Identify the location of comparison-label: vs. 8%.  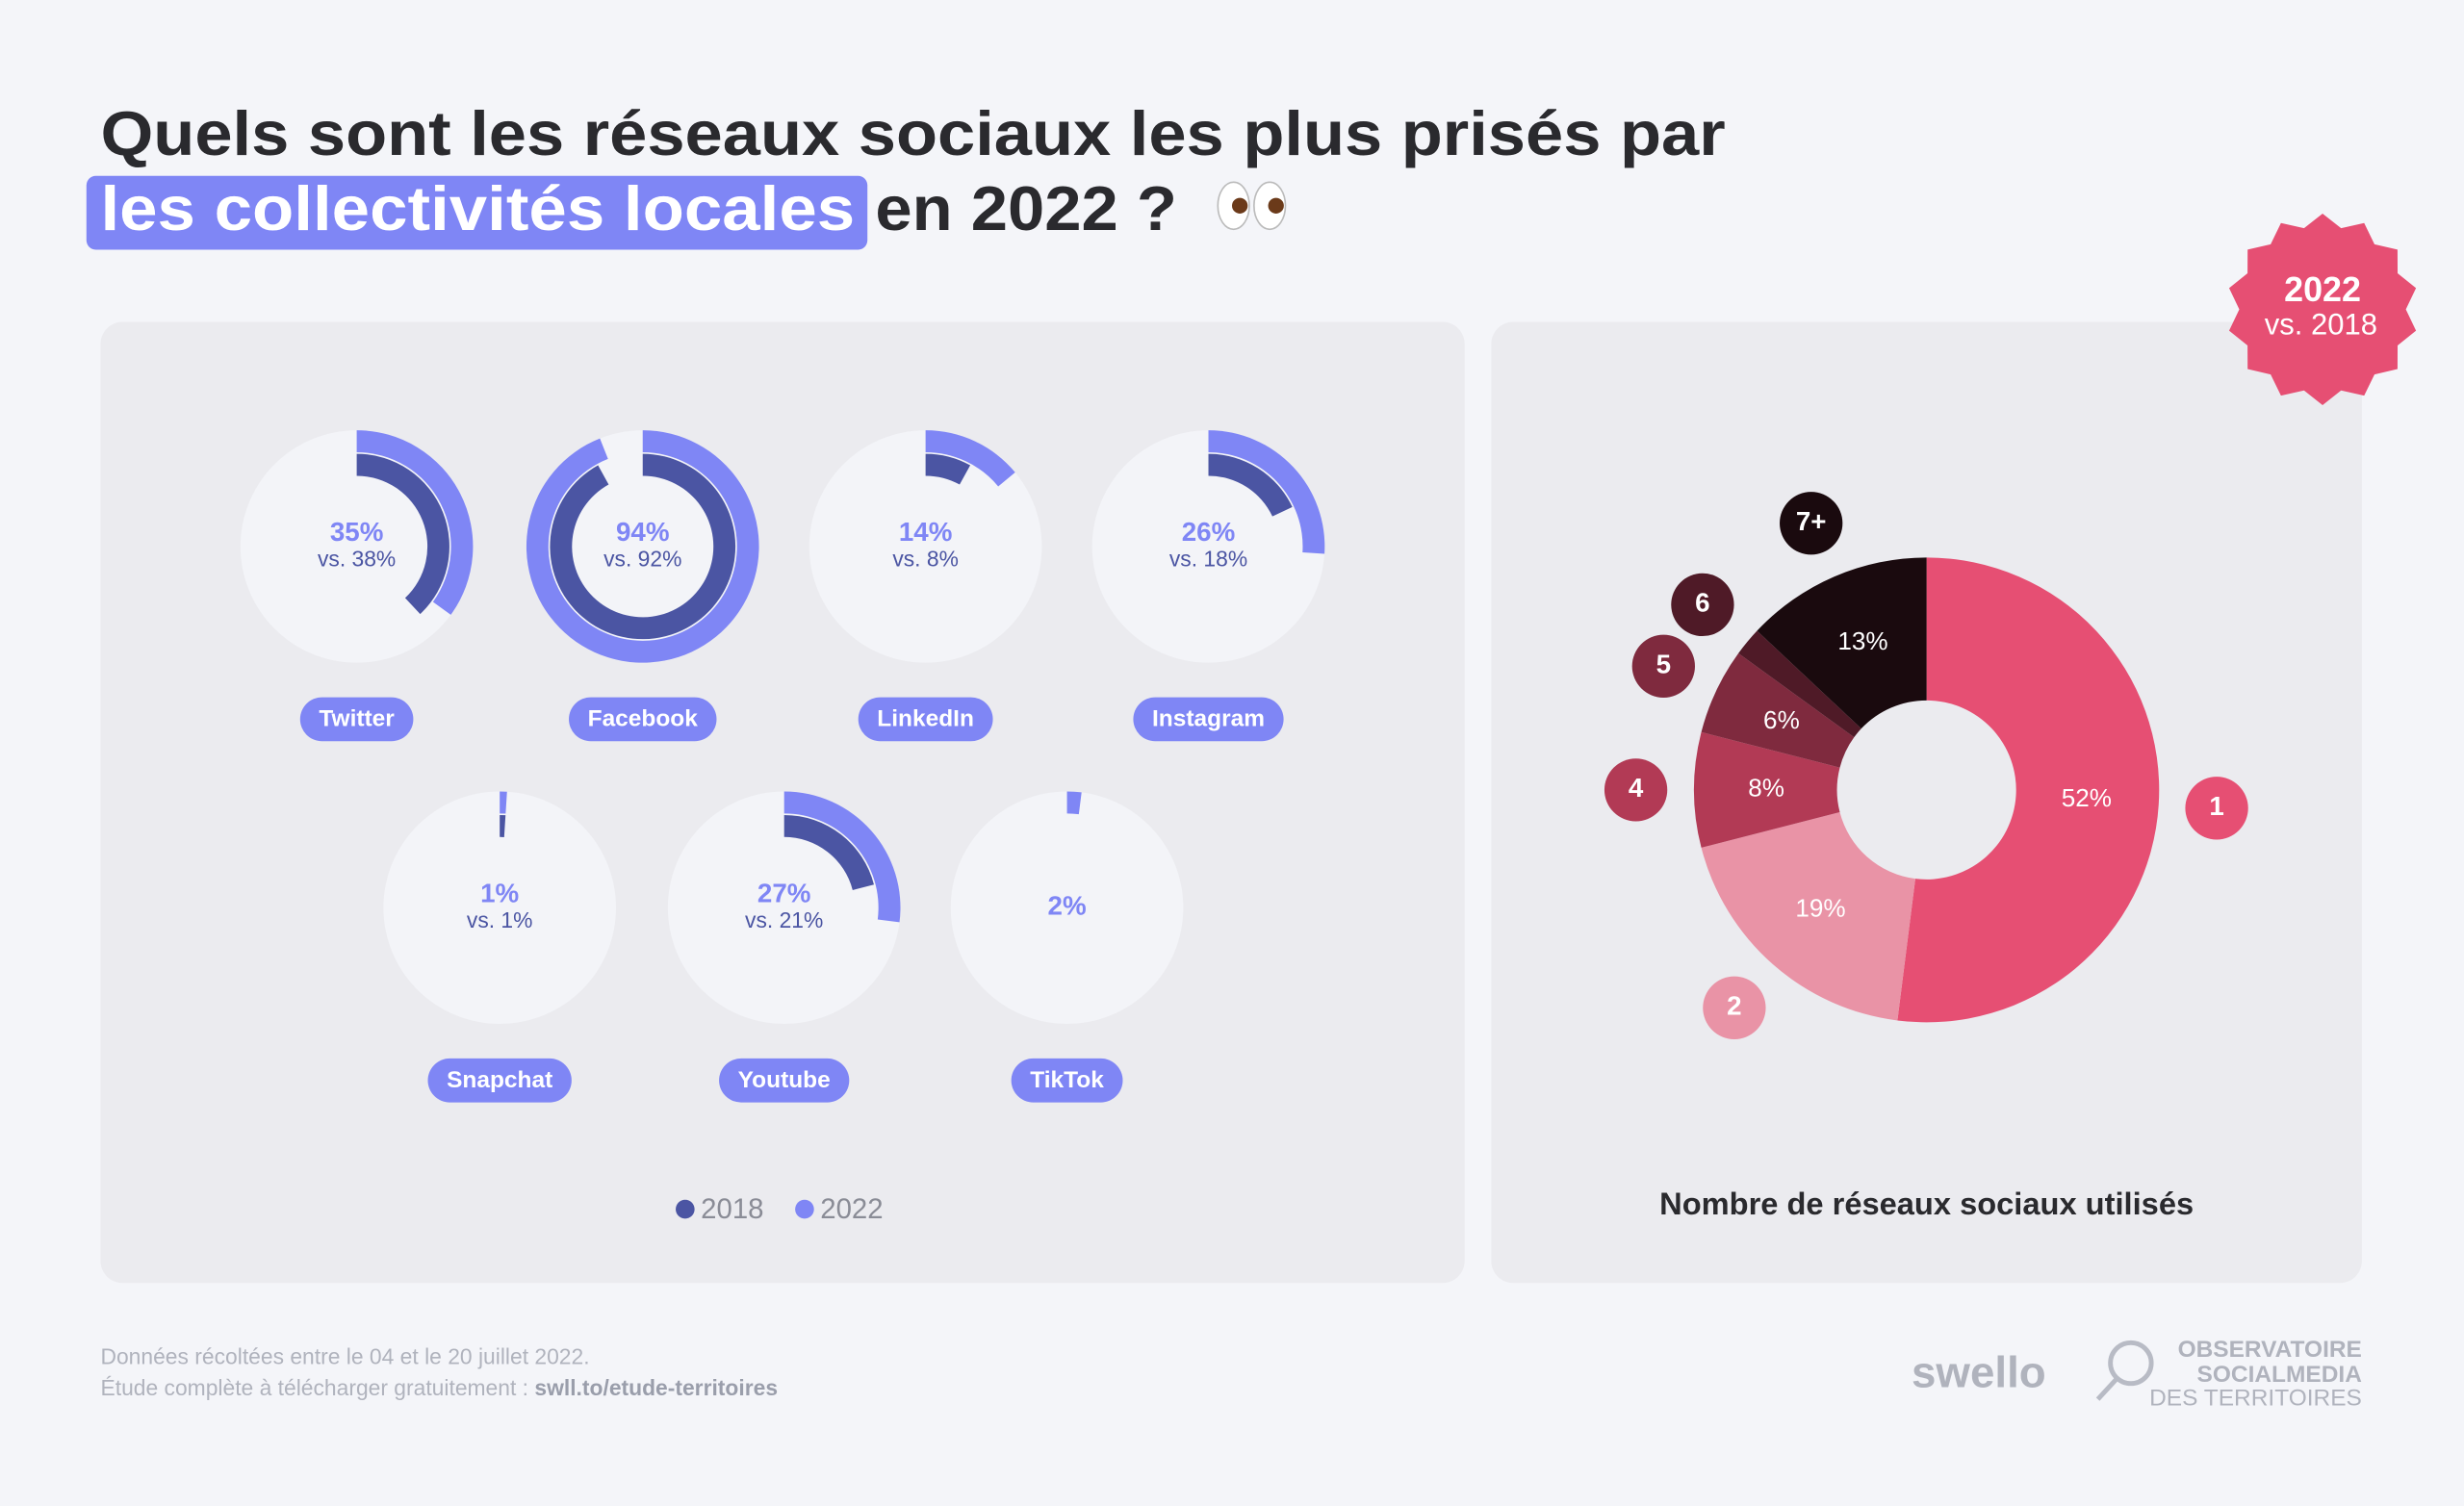
(925, 559).